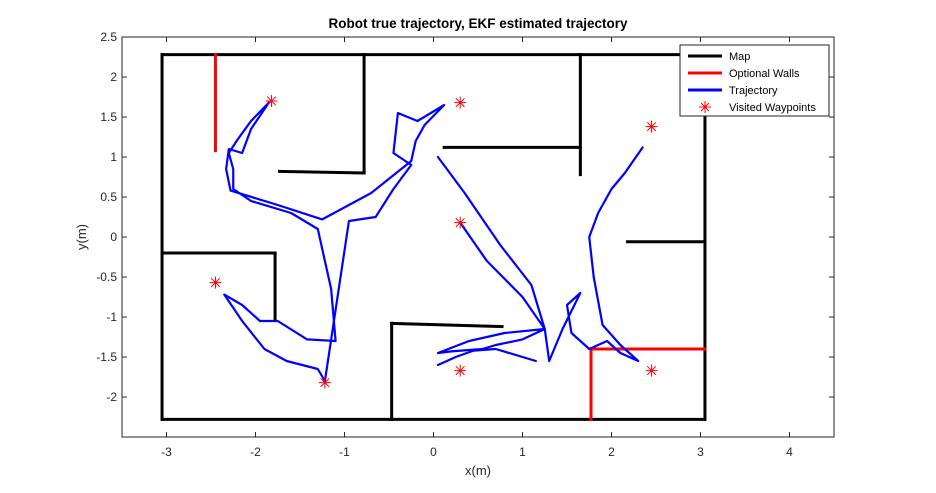 Image resolution: width=936 pixels, height=493 pixels. What do you see at coordinates (789, 452) in the screenshot?
I see `x-tick-label: 4` at bounding box center [789, 452].